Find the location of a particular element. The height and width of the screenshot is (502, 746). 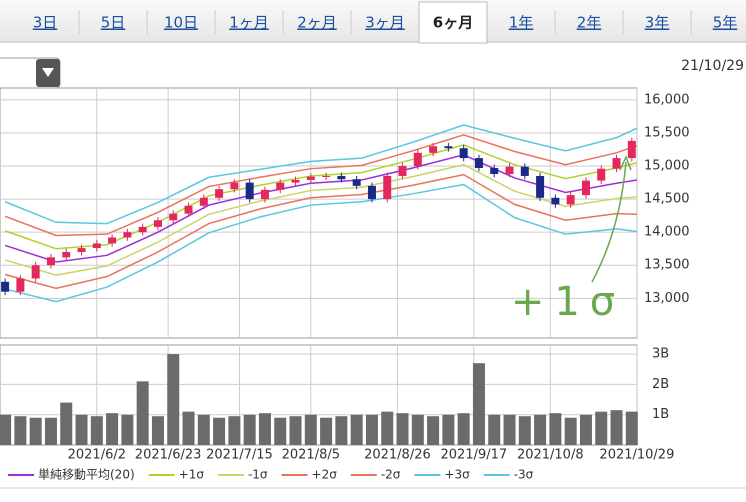

x-tick-label: 2021/9/17 is located at coordinates (474, 455).